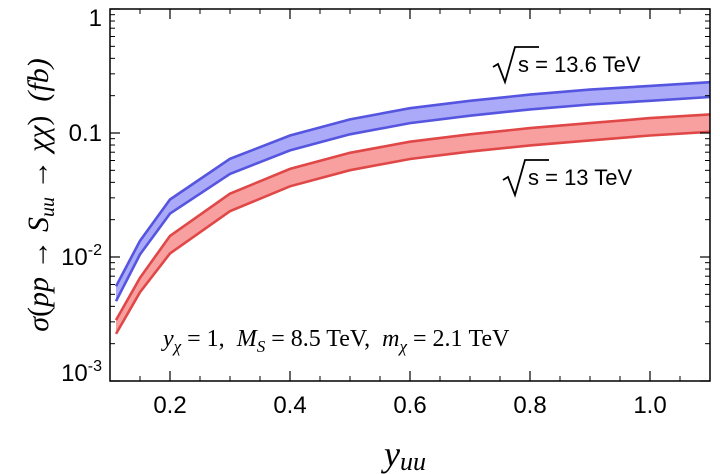  What do you see at coordinates (649, 405) in the screenshot?
I see `x-tick-label: 1.0` at bounding box center [649, 405].